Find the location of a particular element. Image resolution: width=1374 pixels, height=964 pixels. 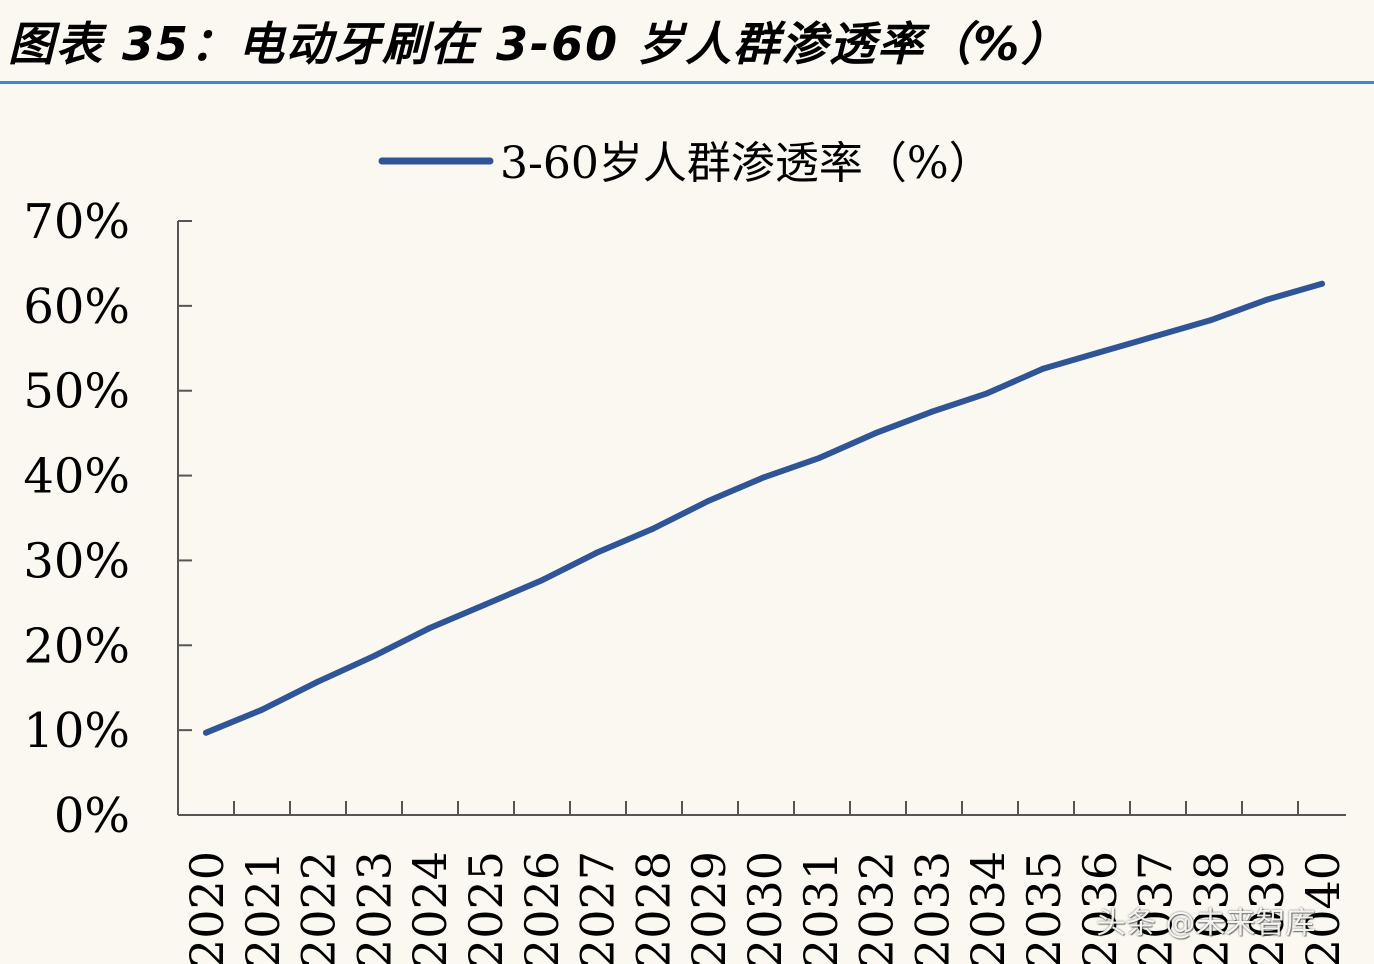

title-bar: 图表 35：电动牙刷在 3-60 岁人群渗透率（%） is located at coordinates (687, 42).